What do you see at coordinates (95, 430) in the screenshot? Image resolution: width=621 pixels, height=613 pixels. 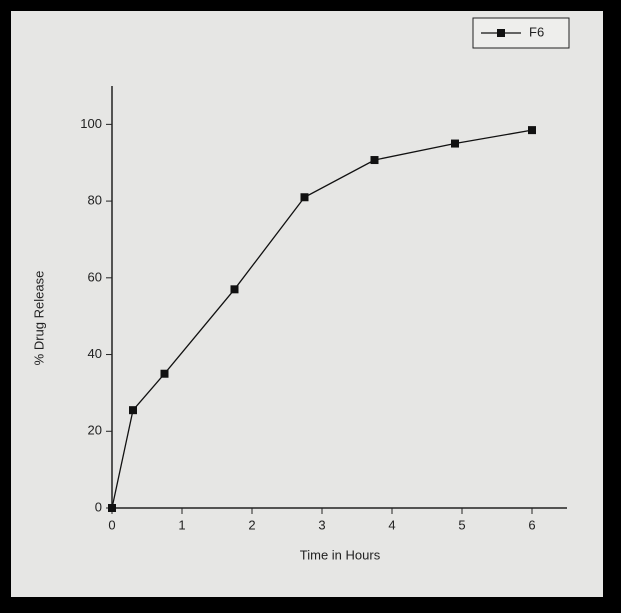 I see `y-tick-label: 20` at bounding box center [95, 430].